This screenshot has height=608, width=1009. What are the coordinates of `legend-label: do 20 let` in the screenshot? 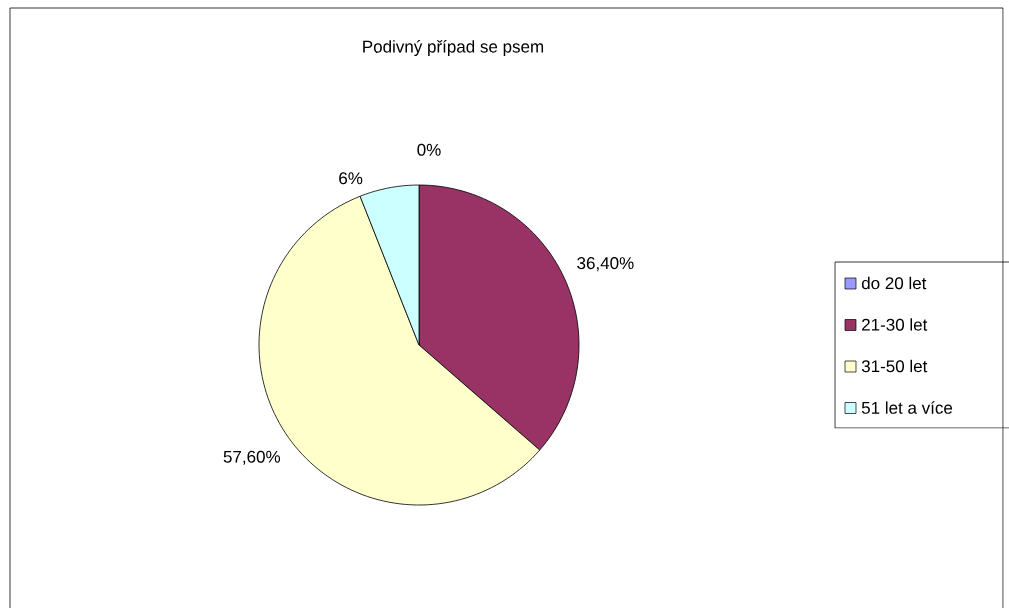 It's located at (894, 283).